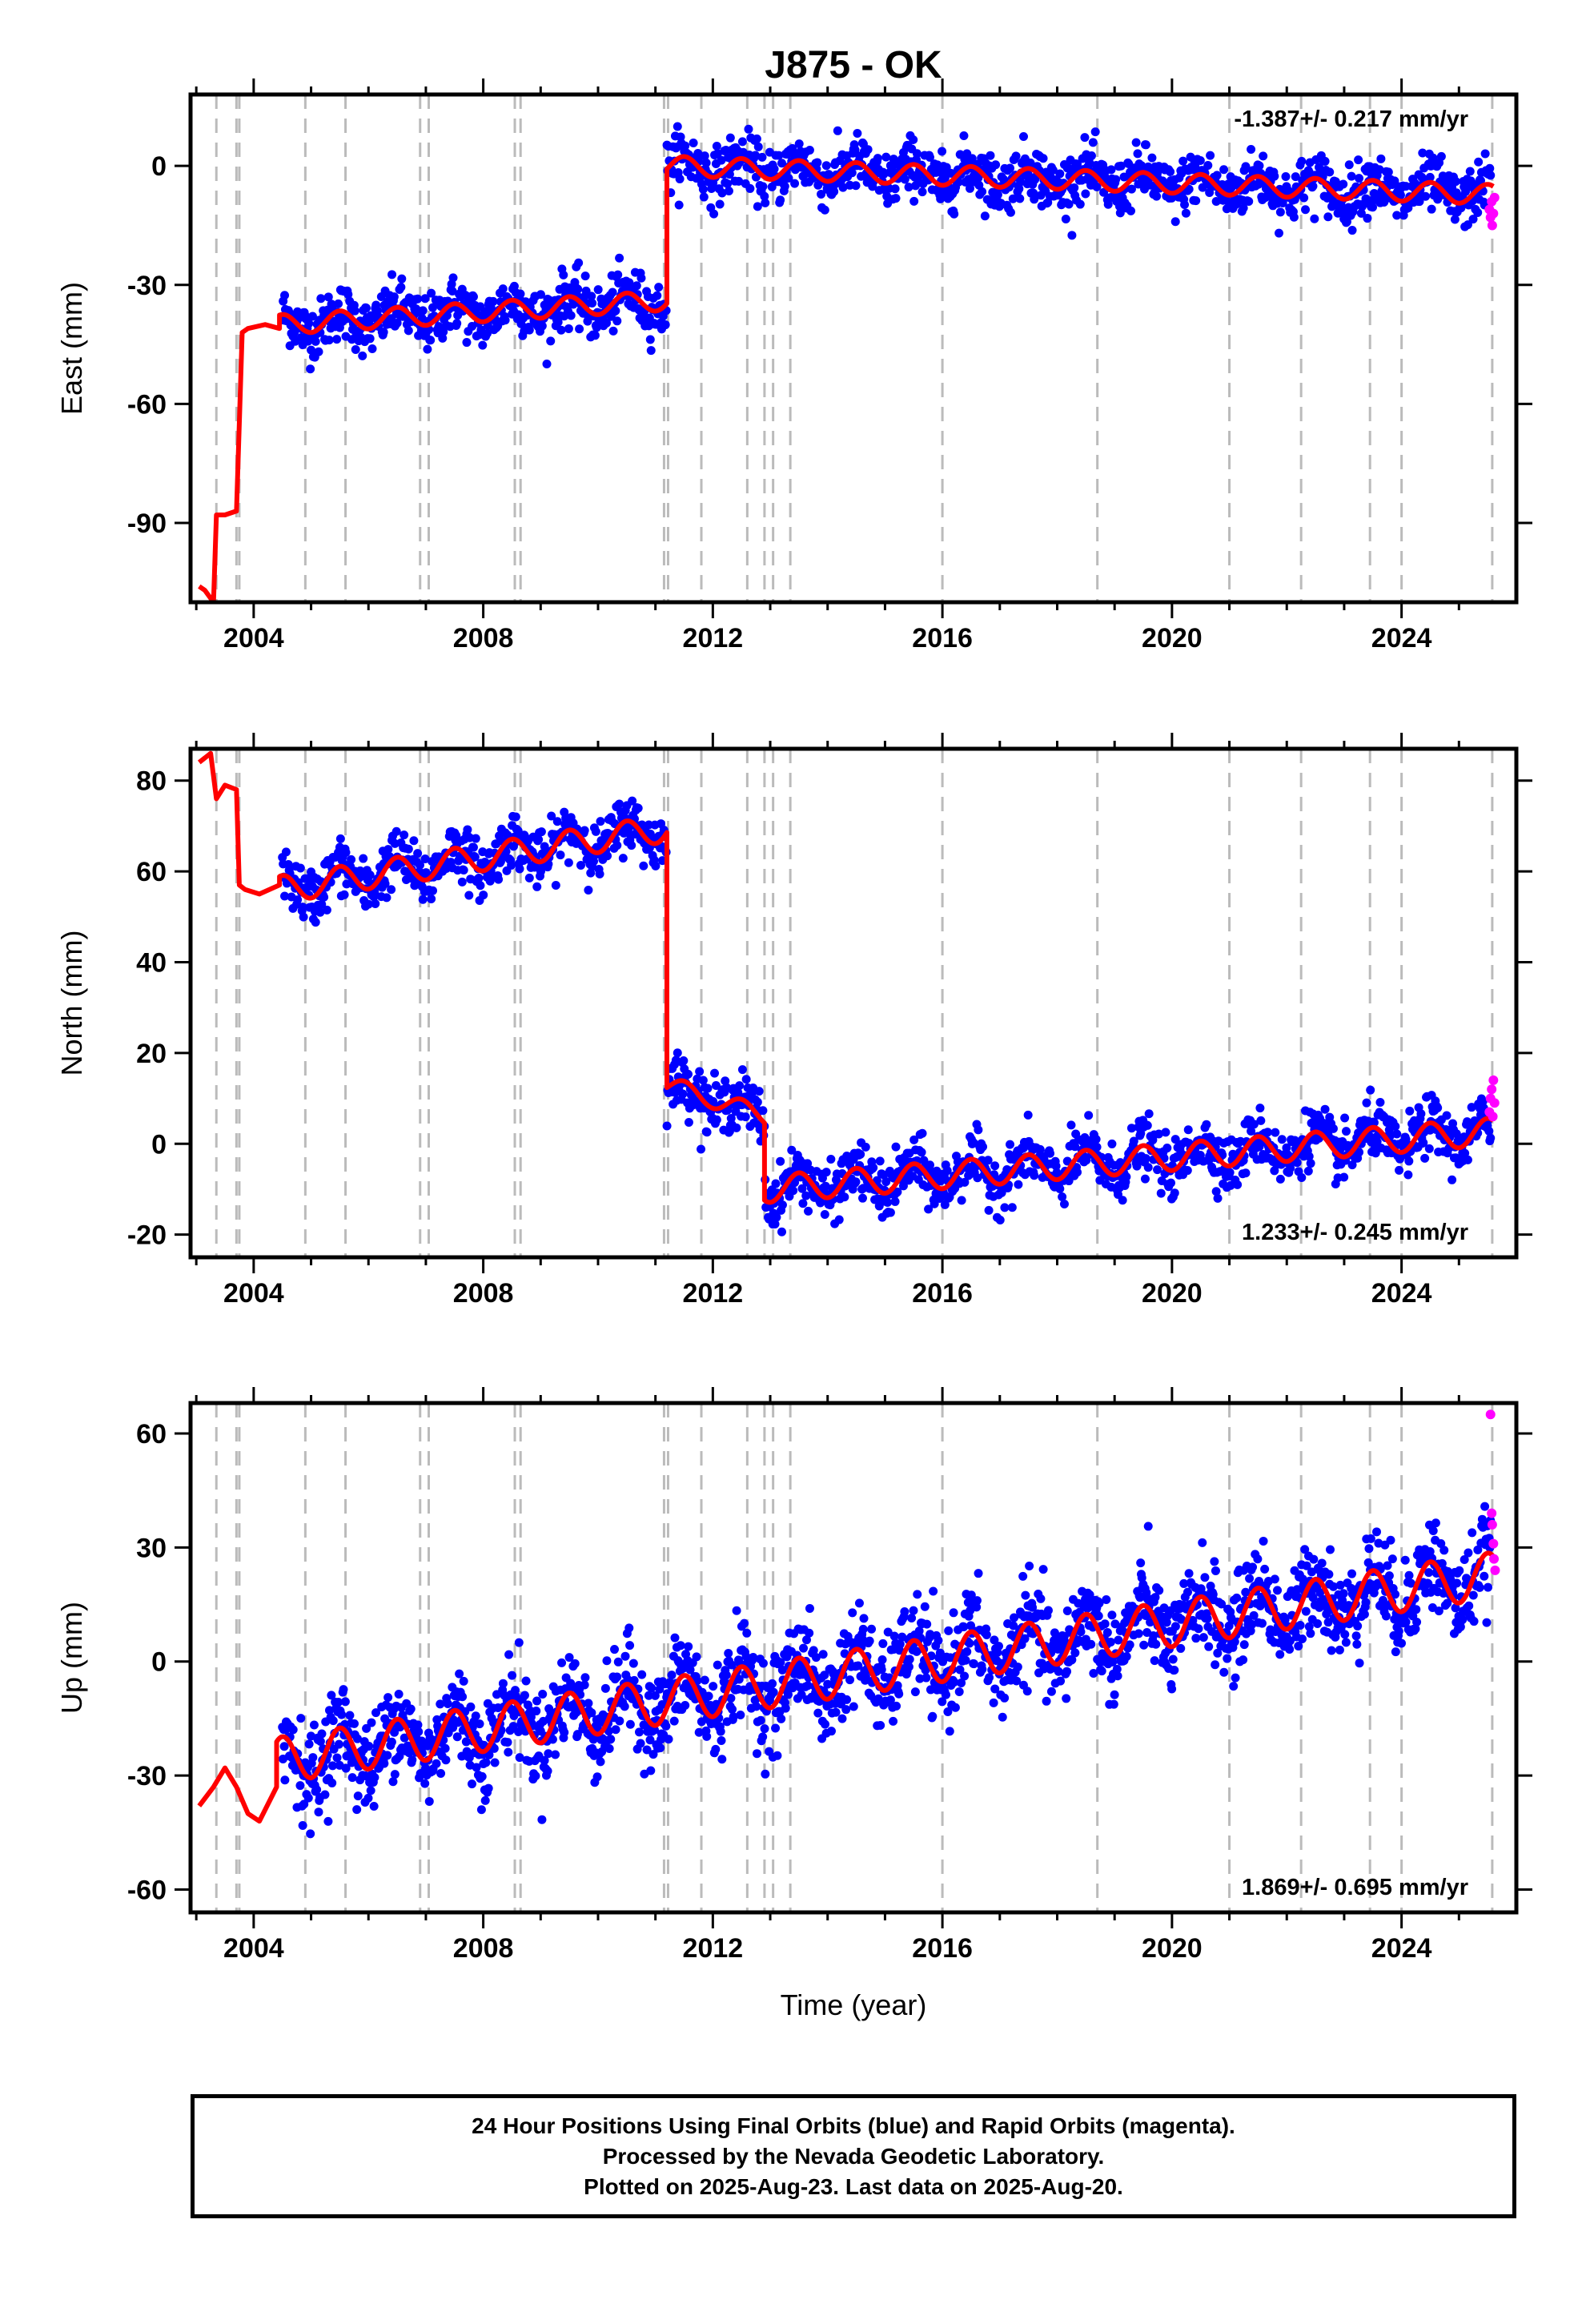 The height and width of the screenshot is (2324, 1582). What do you see at coordinates (484, 638) in the screenshot?
I see `x-tick-label: 2008` at bounding box center [484, 638].